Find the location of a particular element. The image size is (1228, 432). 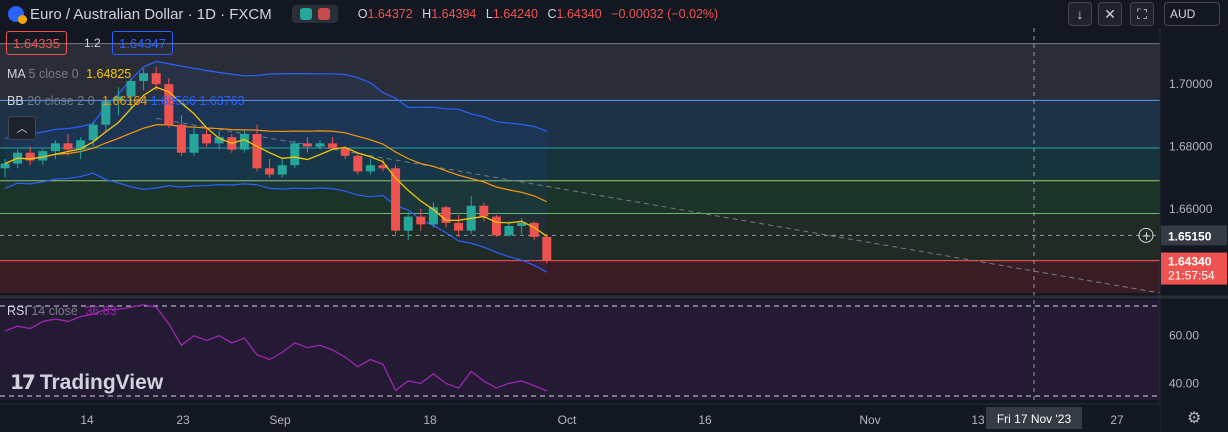

bb-legend: BB 20 close 2 0 1.66164 1.68566 1.63763 is located at coordinates (126, 101).